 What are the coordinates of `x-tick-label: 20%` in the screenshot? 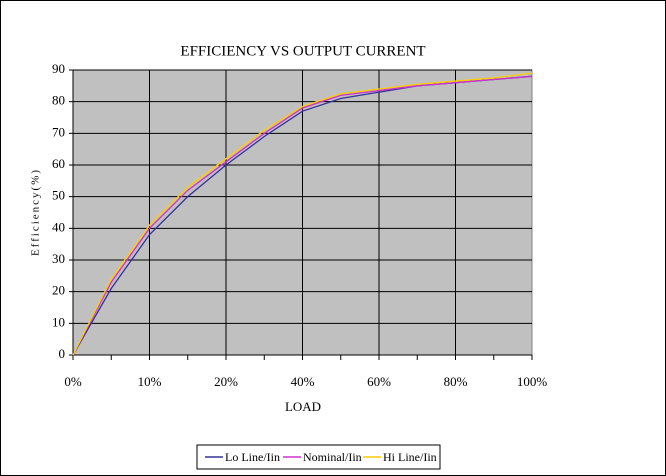 It's located at (226, 381).